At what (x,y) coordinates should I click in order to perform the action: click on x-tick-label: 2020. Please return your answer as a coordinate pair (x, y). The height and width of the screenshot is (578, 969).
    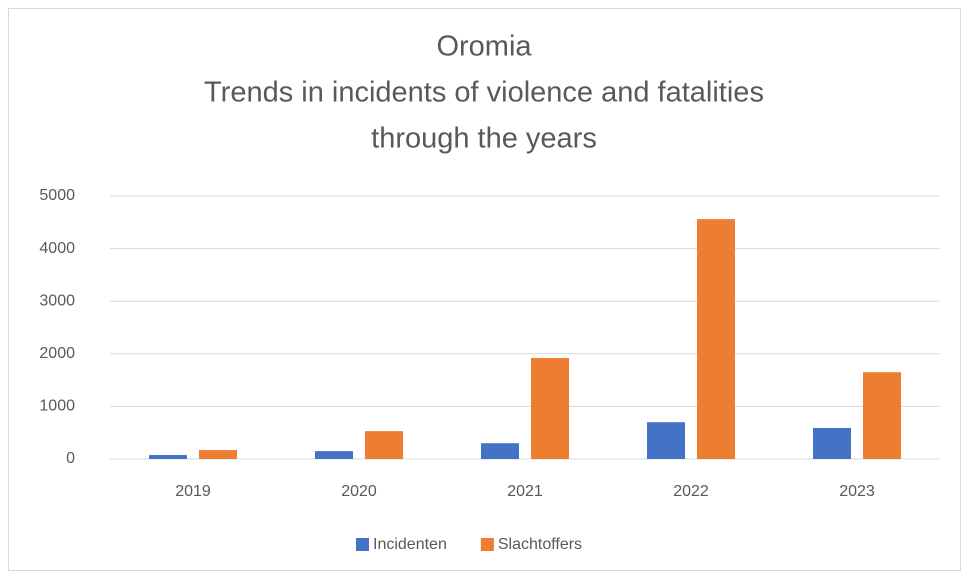
    Looking at the image, I should click on (359, 491).